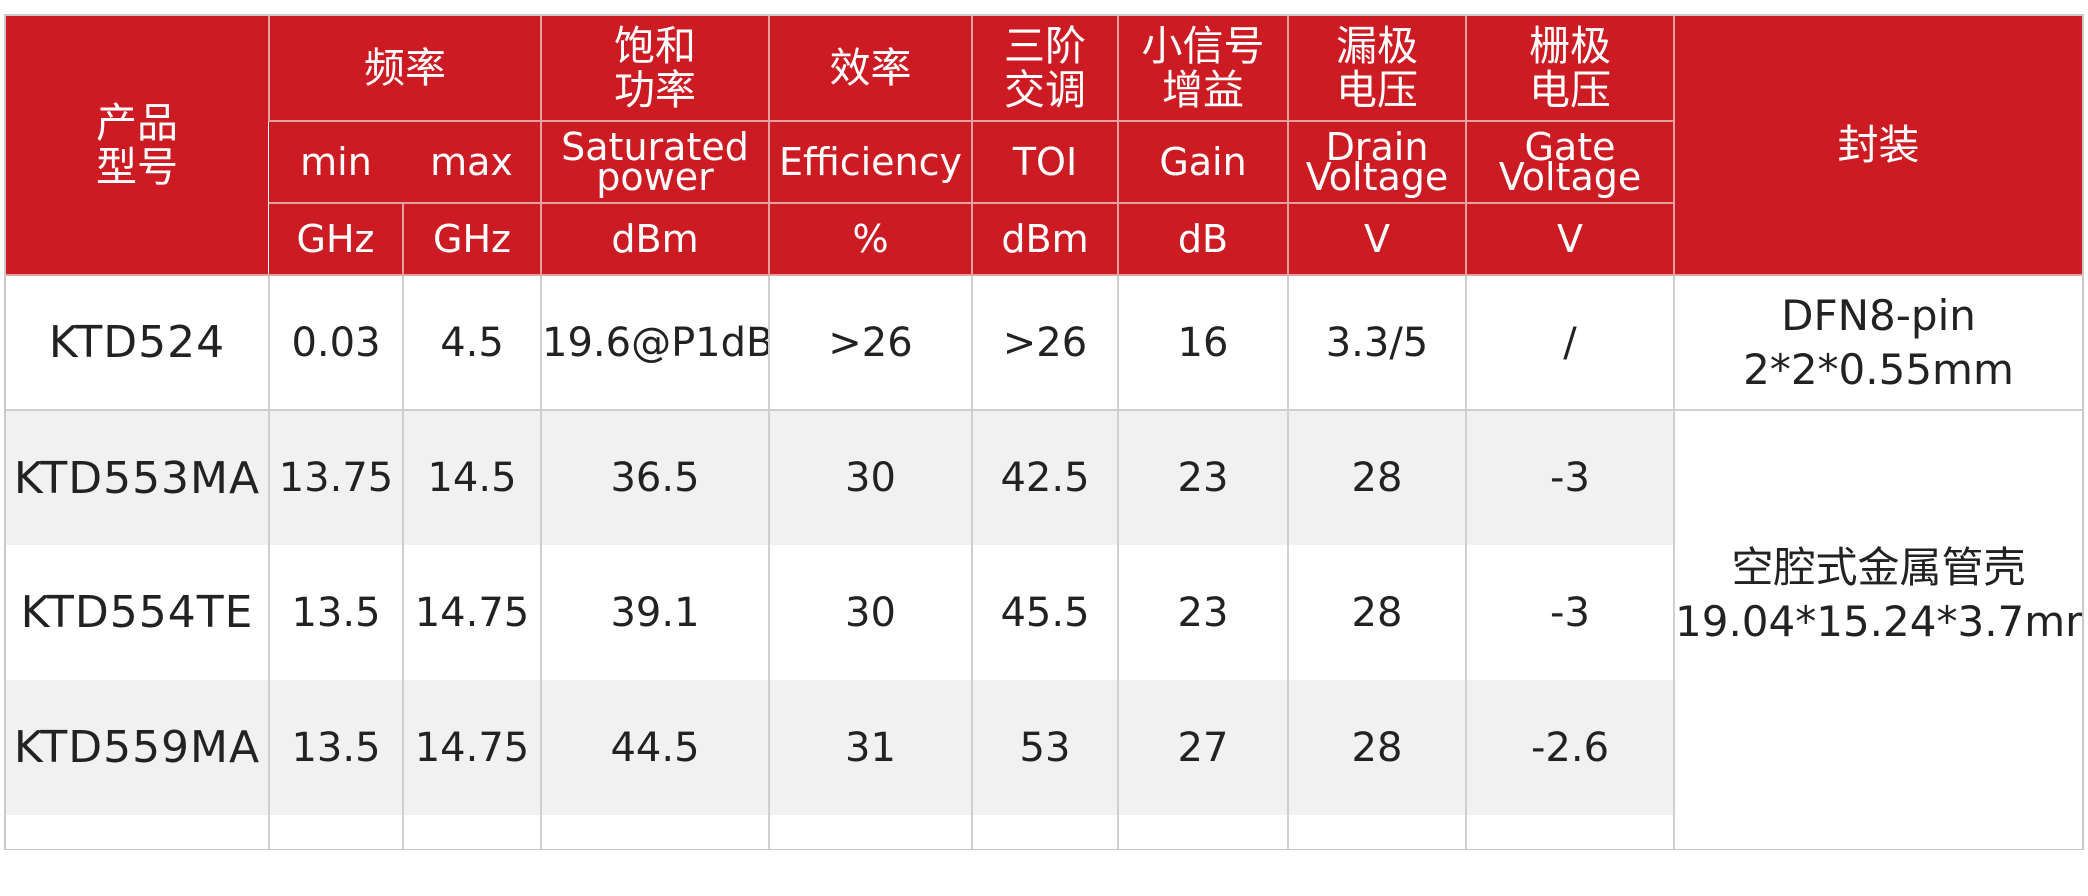 The image size is (2088, 896). I want to click on cell-efficiency: >26, so click(870, 343).